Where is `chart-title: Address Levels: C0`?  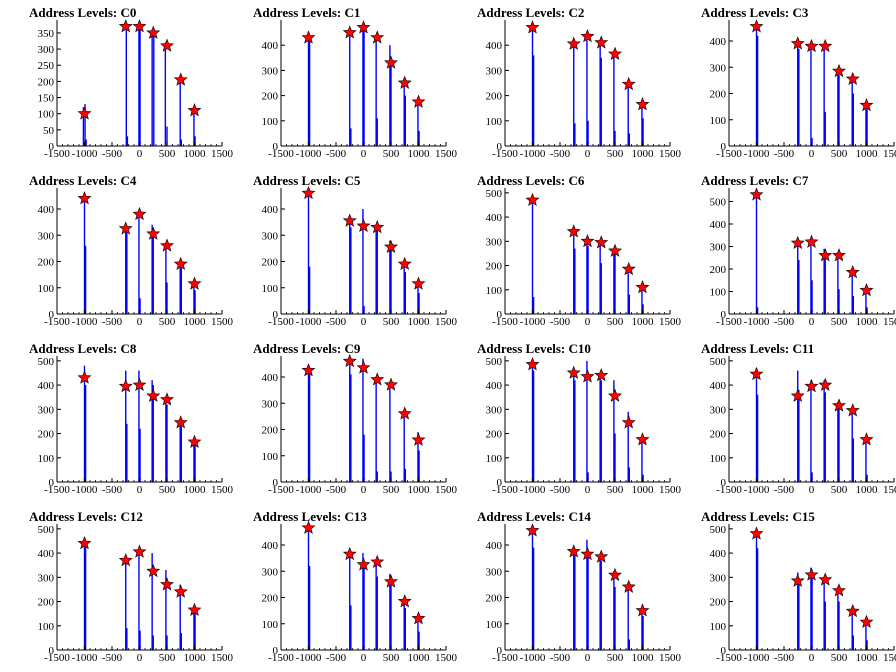 chart-title: Address Levels: C0 is located at coordinates (82, 12).